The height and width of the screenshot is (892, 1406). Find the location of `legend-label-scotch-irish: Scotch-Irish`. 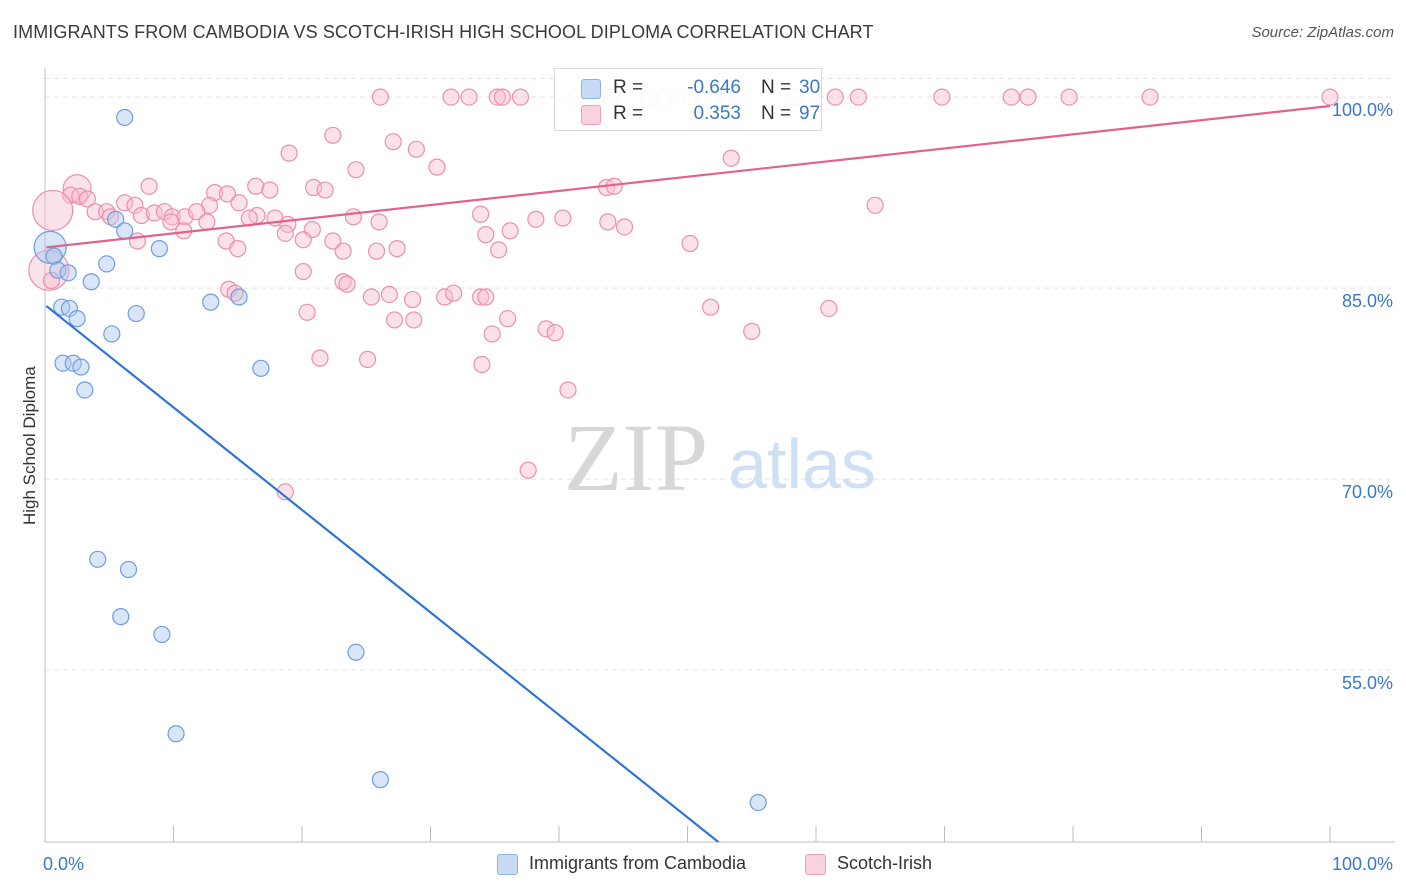

legend-label-scotch-irish: Scotch-Irish is located at coordinates (885, 863).